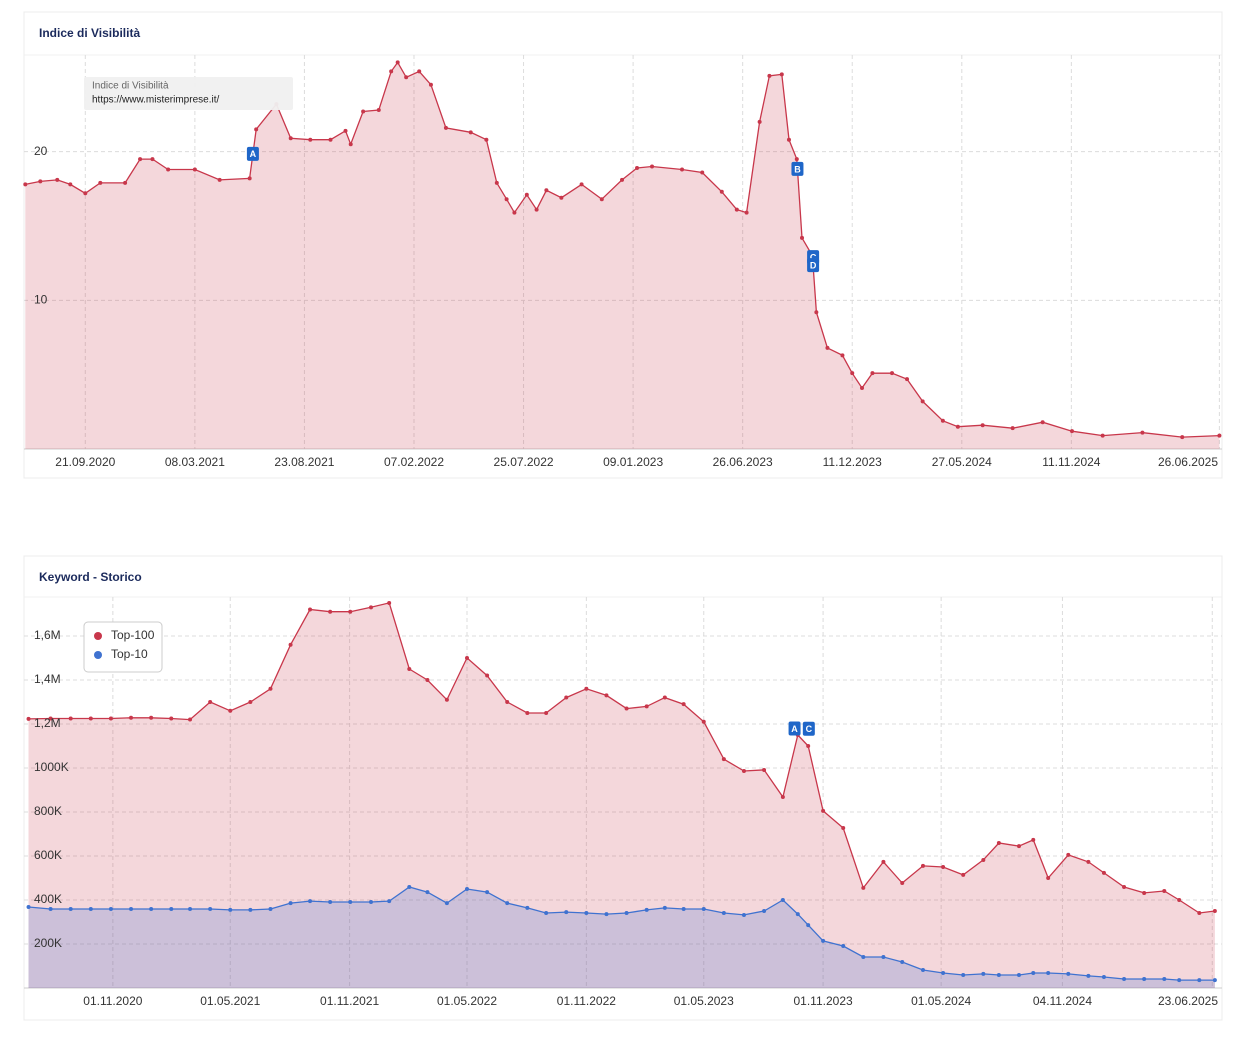  Describe the element at coordinates (1062, 1001) in the screenshot. I see `x-tick-label: 04.11.2024` at that location.